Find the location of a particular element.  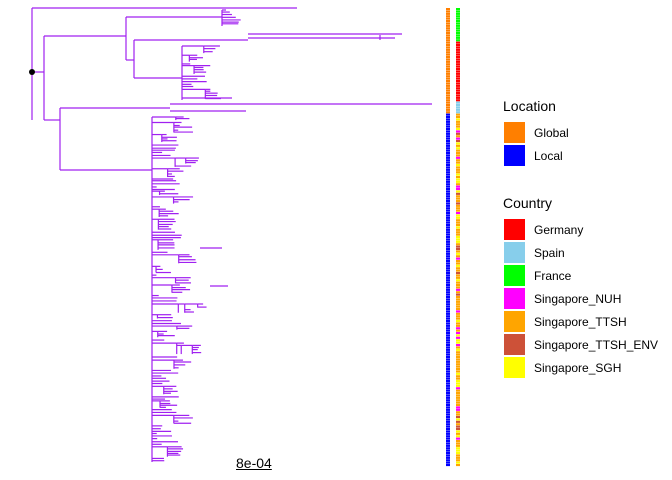

legend-item-singapore_sgh: Singapore_SGH is located at coordinates (580, 367).